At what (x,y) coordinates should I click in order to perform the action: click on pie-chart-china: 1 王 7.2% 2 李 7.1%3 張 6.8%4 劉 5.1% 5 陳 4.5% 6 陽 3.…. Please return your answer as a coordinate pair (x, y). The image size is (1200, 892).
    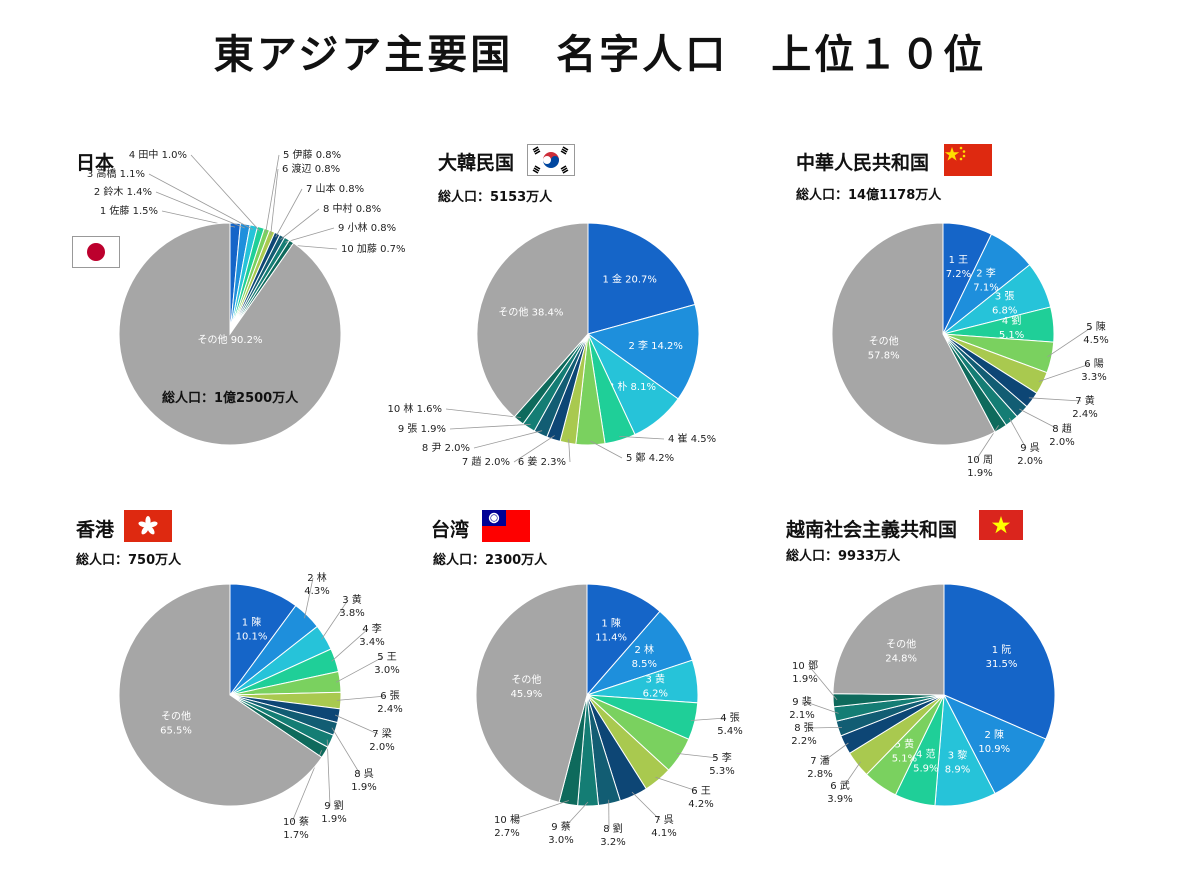
    Looking at the image, I should click on (970, 350).